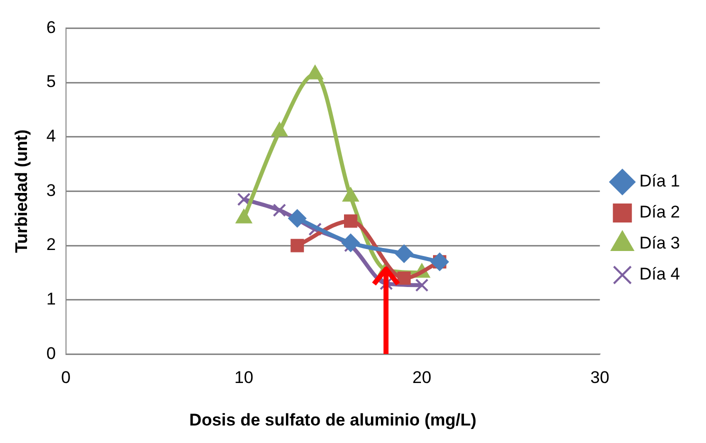  Describe the element at coordinates (51, 27) in the screenshot. I see `y-tick-label: 6` at that location.